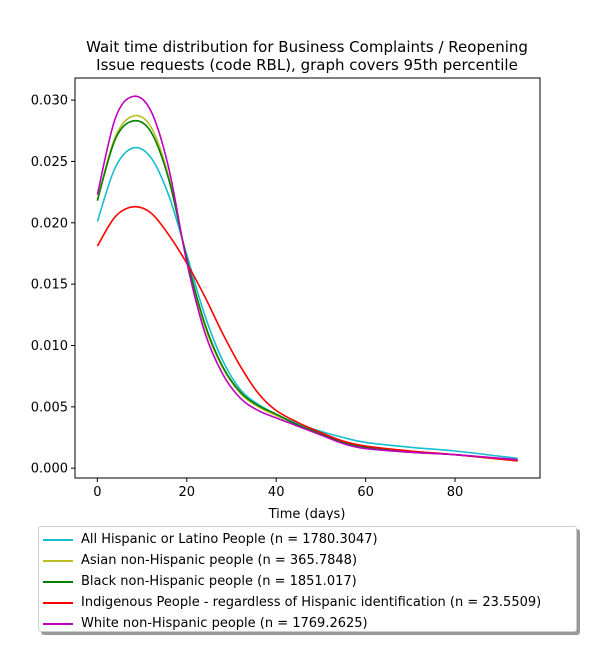 This screenshot has height=650, width=600. What do you see at coordinates (307, 513) in the screenshot?
I see `x-axis-label: Time (days)` at bounding box center [307, 513].